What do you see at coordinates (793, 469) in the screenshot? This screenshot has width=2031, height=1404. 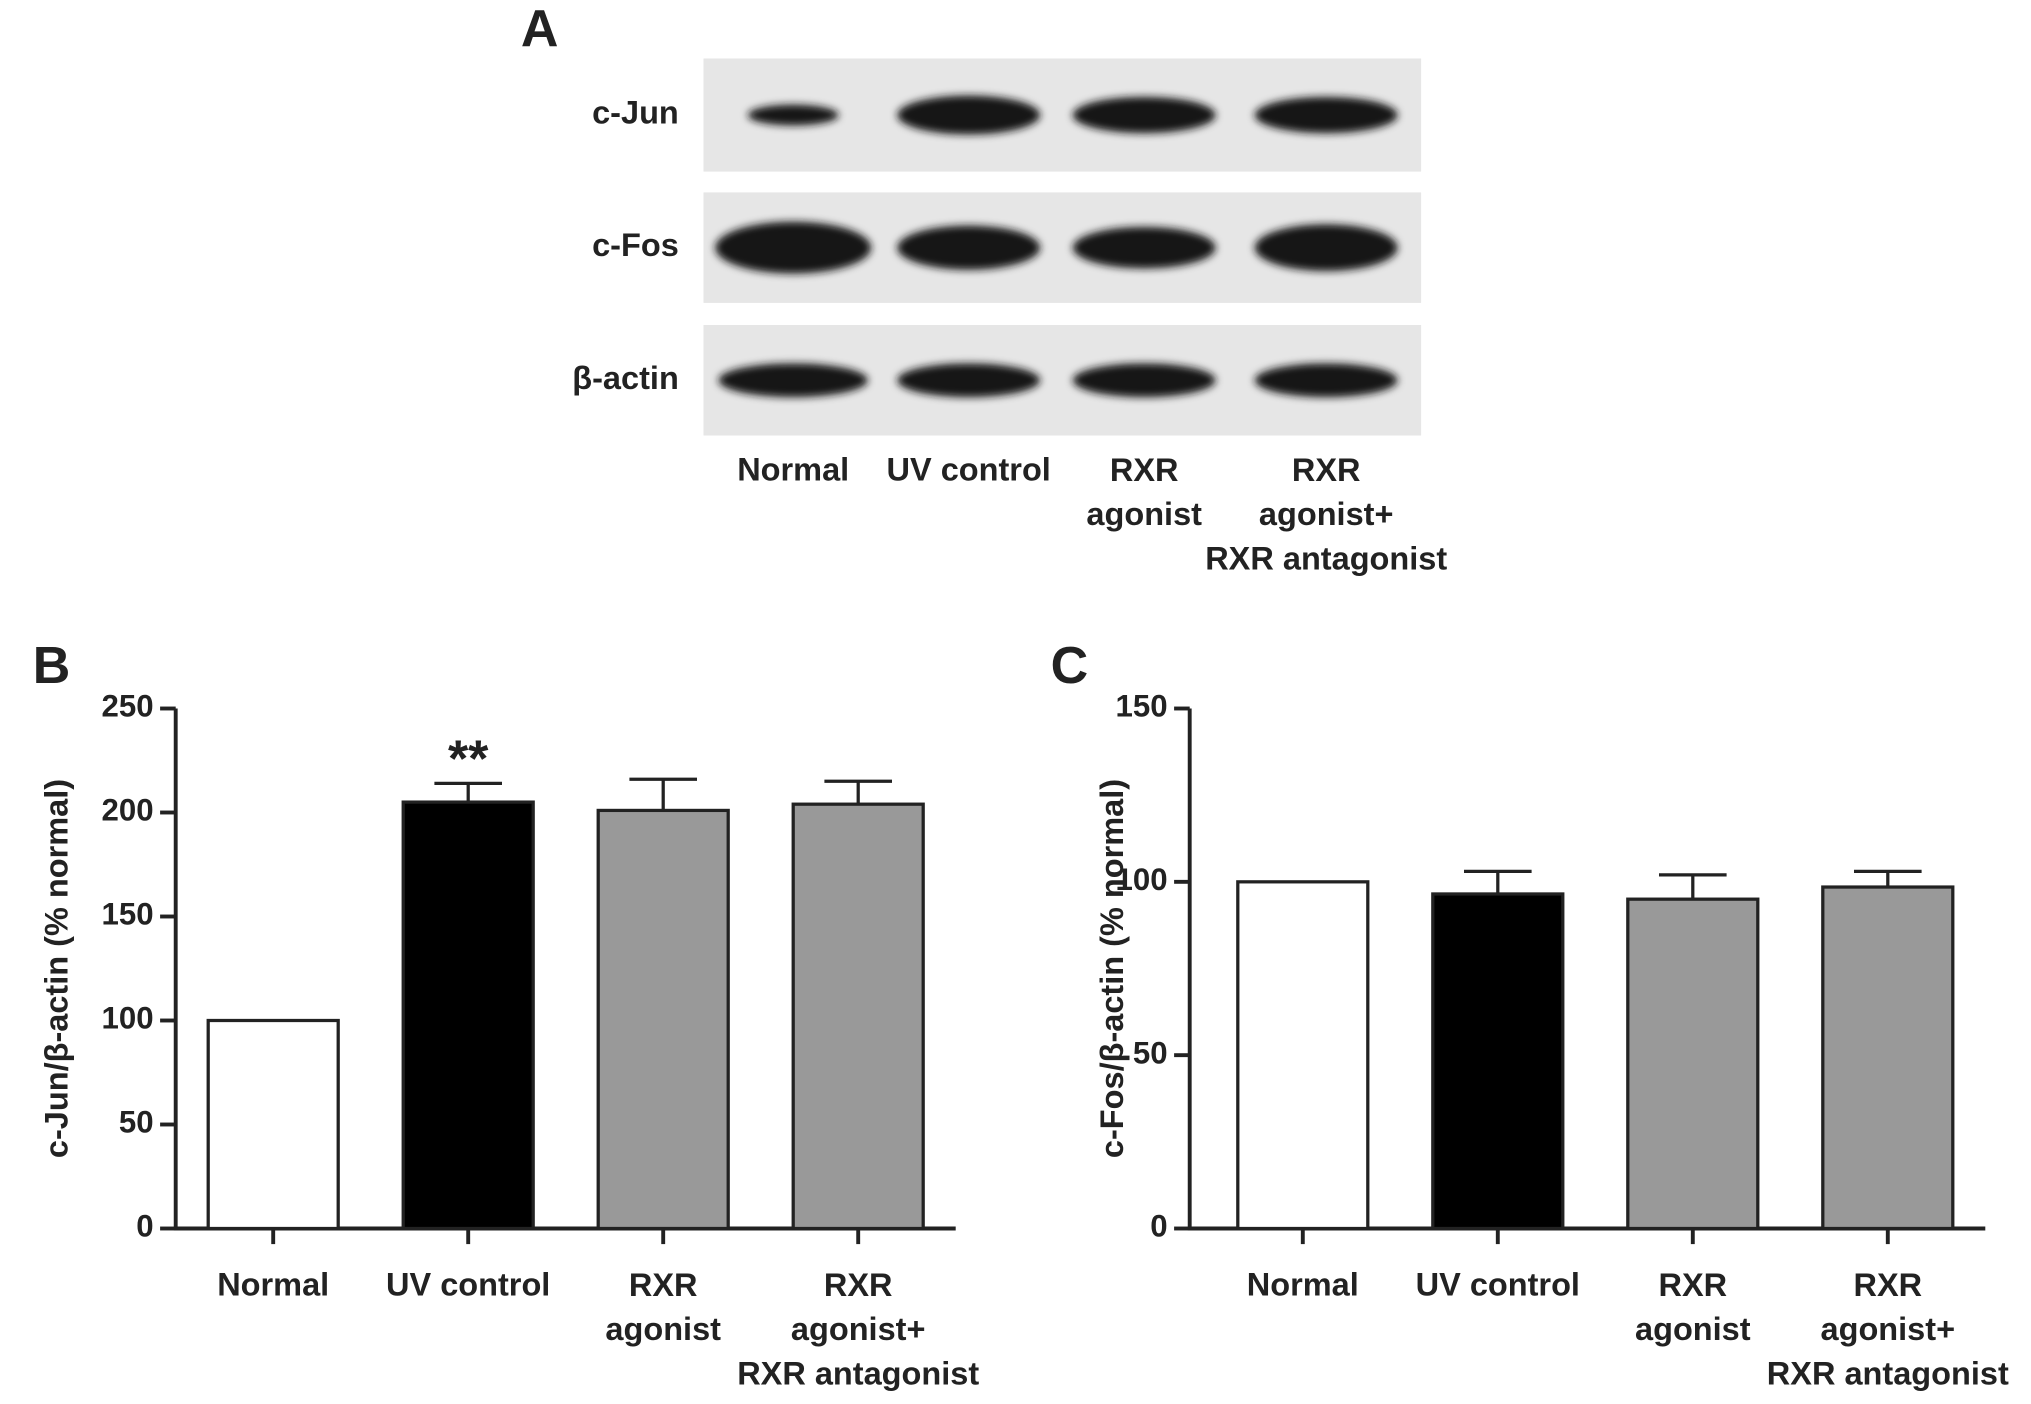 I see `lane-label: Normal` at bounding box center [793, 469].